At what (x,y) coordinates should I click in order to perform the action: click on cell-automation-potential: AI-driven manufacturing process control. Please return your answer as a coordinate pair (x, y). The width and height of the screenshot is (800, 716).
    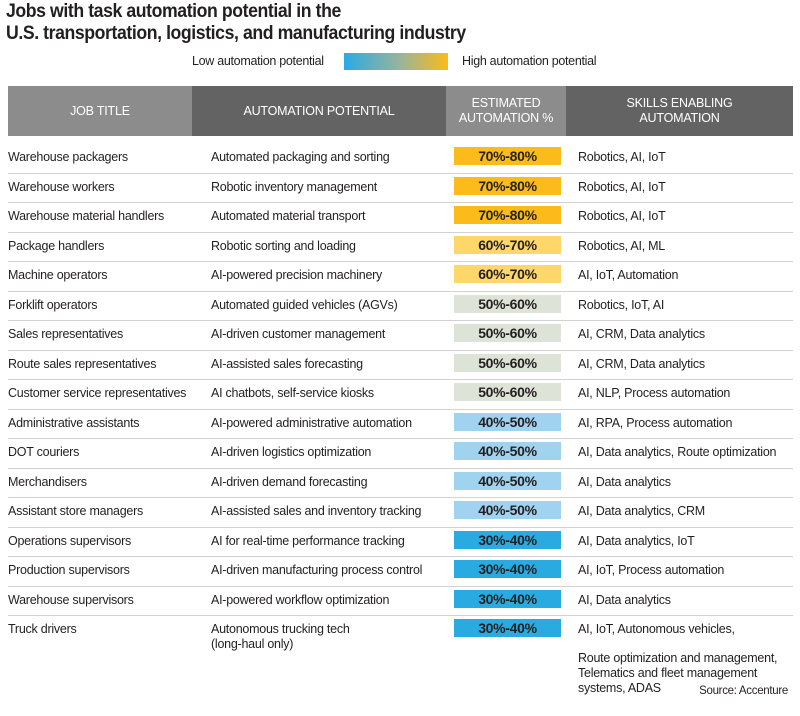
    Looking at the image, I should click on (317, 570).